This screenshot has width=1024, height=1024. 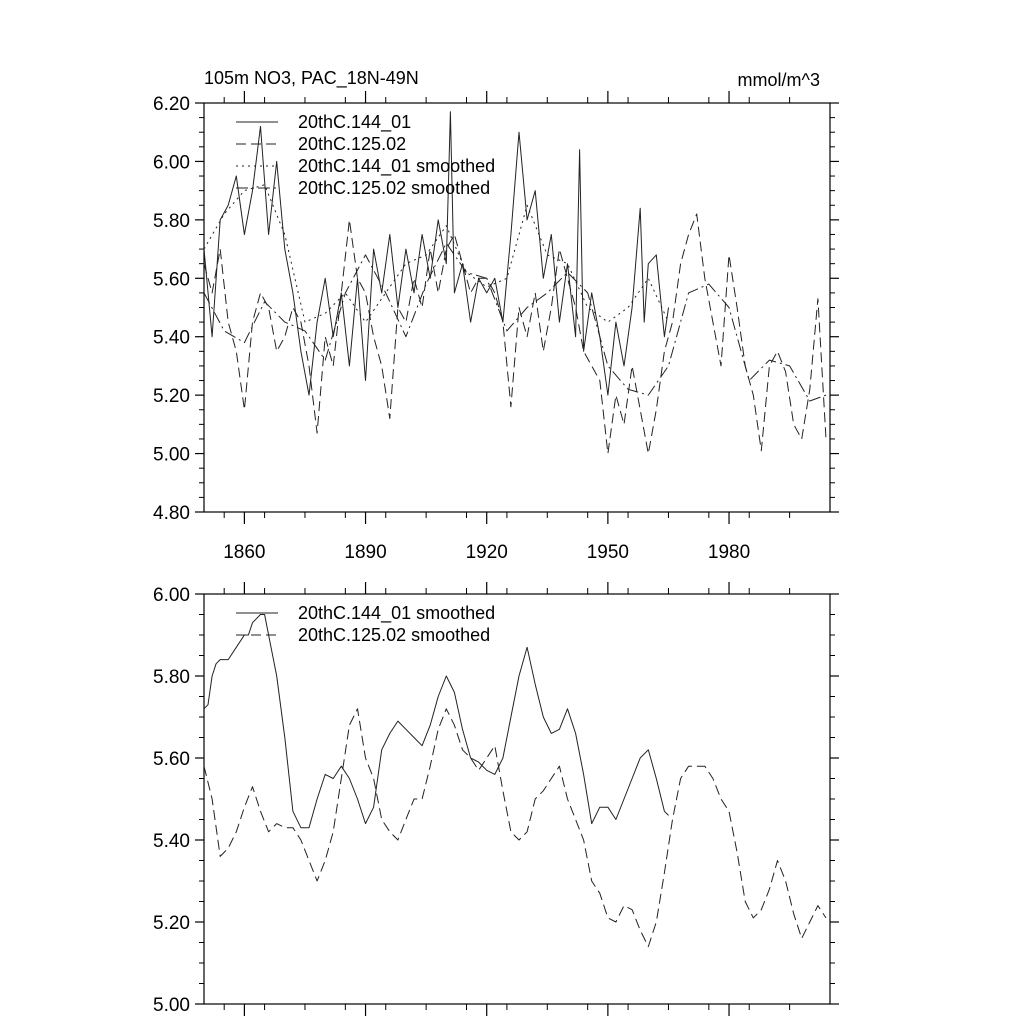 What do you see at coordinates (365, 552) in the screenshot?
I see `x-tick-label: 1890` at bounding box center [365, 552].